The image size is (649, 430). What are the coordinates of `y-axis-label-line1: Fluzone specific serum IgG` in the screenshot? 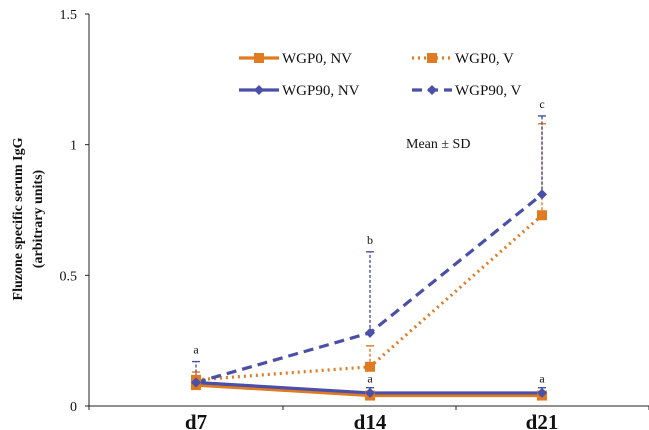 It's located at (18, 218).